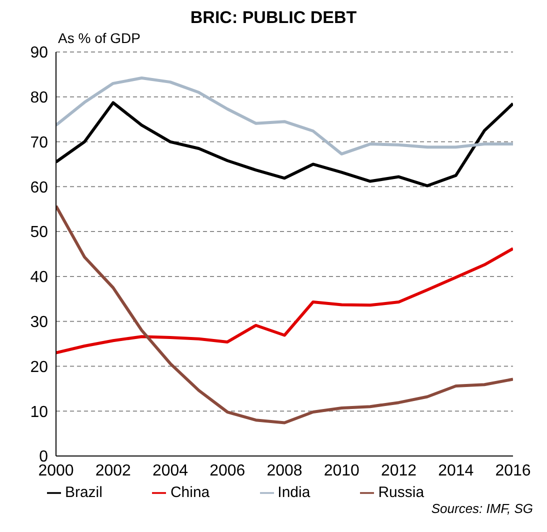 The image size is (547, 532). I want to click on x-tick-label: 2000, so click(56, 471).